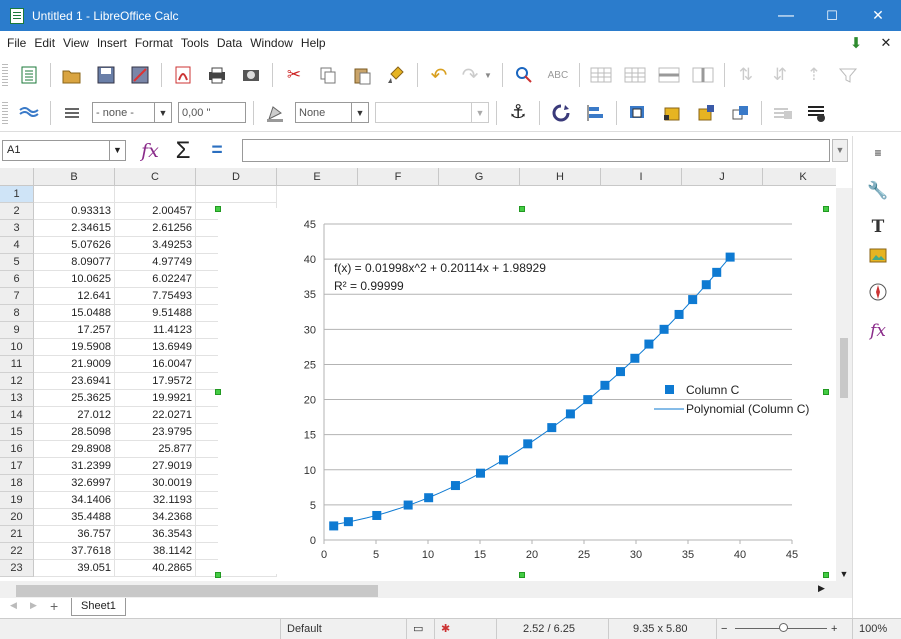 The width and height of the screenshot is (901, 639). I want to click on row-header: 21, so click(17, 534).